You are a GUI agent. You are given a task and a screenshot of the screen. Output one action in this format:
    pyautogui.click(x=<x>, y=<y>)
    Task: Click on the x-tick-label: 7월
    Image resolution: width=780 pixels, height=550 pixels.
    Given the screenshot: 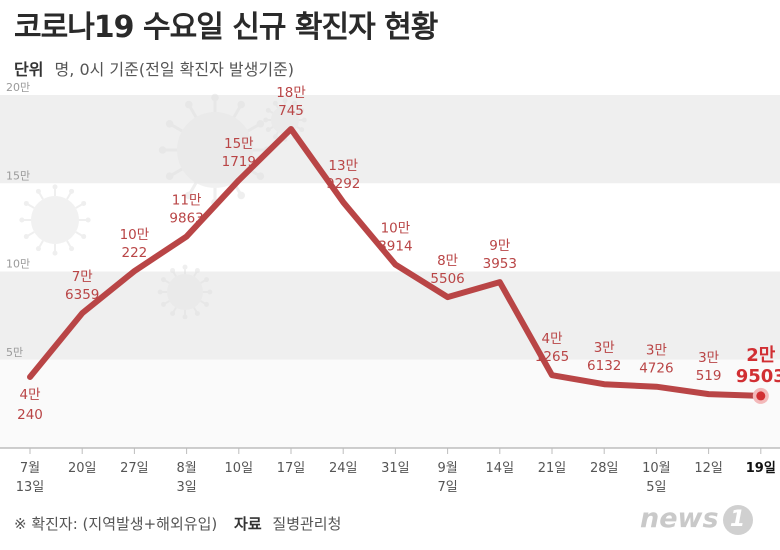 What is the action you would take?
    pyautogui.click(x=30, y=468)
    